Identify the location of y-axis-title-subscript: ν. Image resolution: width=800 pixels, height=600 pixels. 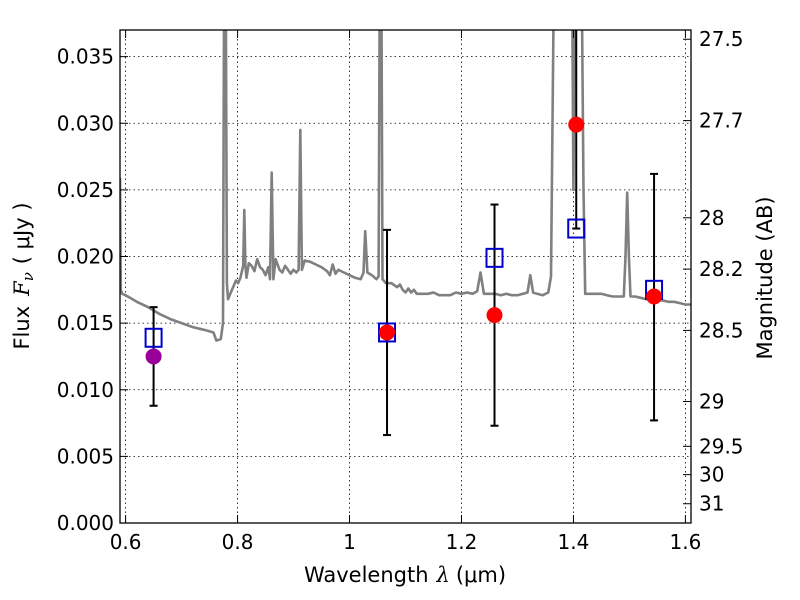
(28, 276).